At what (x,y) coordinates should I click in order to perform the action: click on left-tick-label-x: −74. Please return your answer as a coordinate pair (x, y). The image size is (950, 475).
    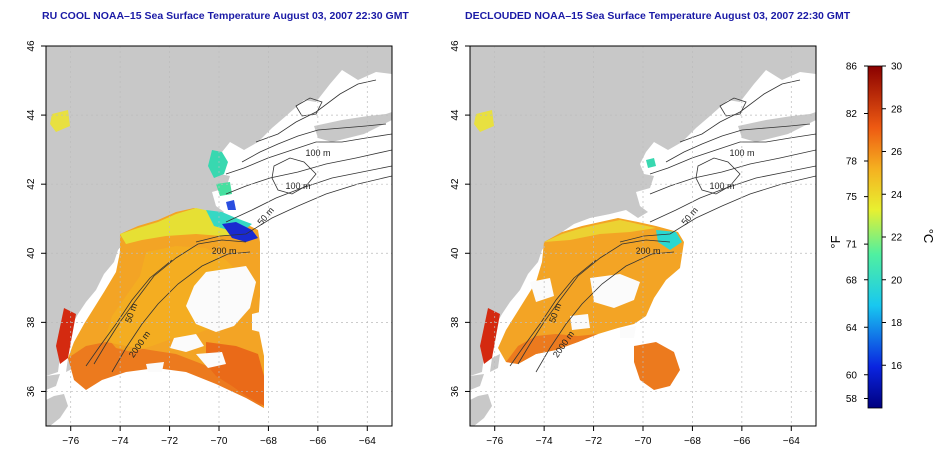
    Looking at the image, I should click on (120, 441).